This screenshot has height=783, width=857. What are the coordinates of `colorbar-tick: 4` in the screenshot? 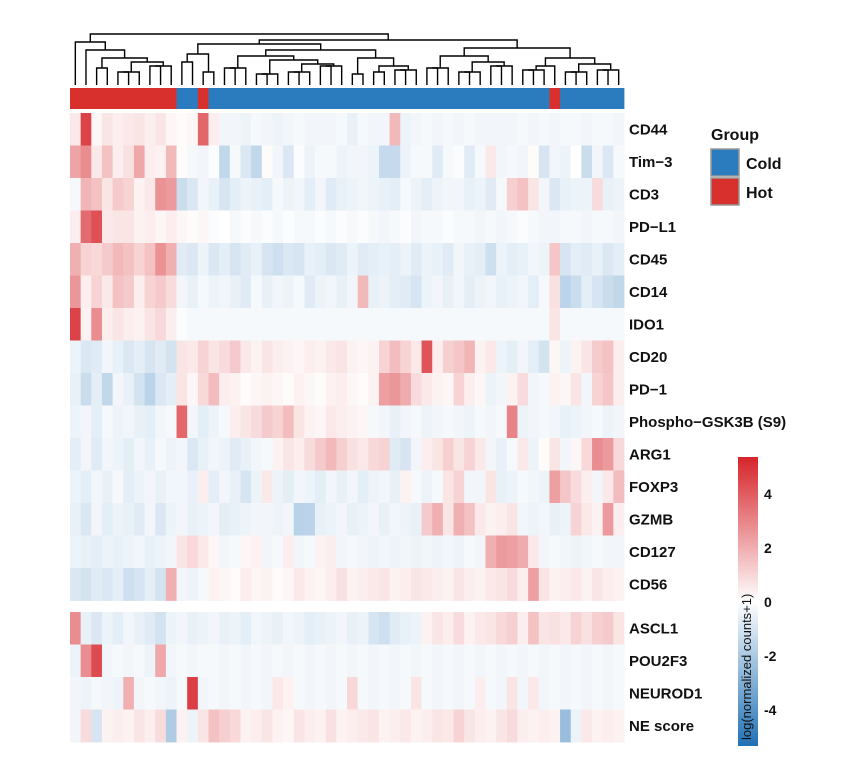 It's located at (768, 494).